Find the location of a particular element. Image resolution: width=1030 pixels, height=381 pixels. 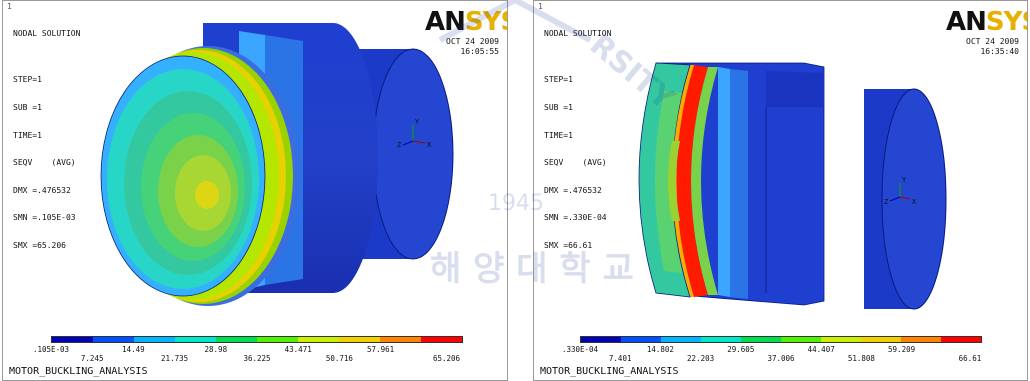

header-line: SMX =66.61 is located at coordinates (568, 246).